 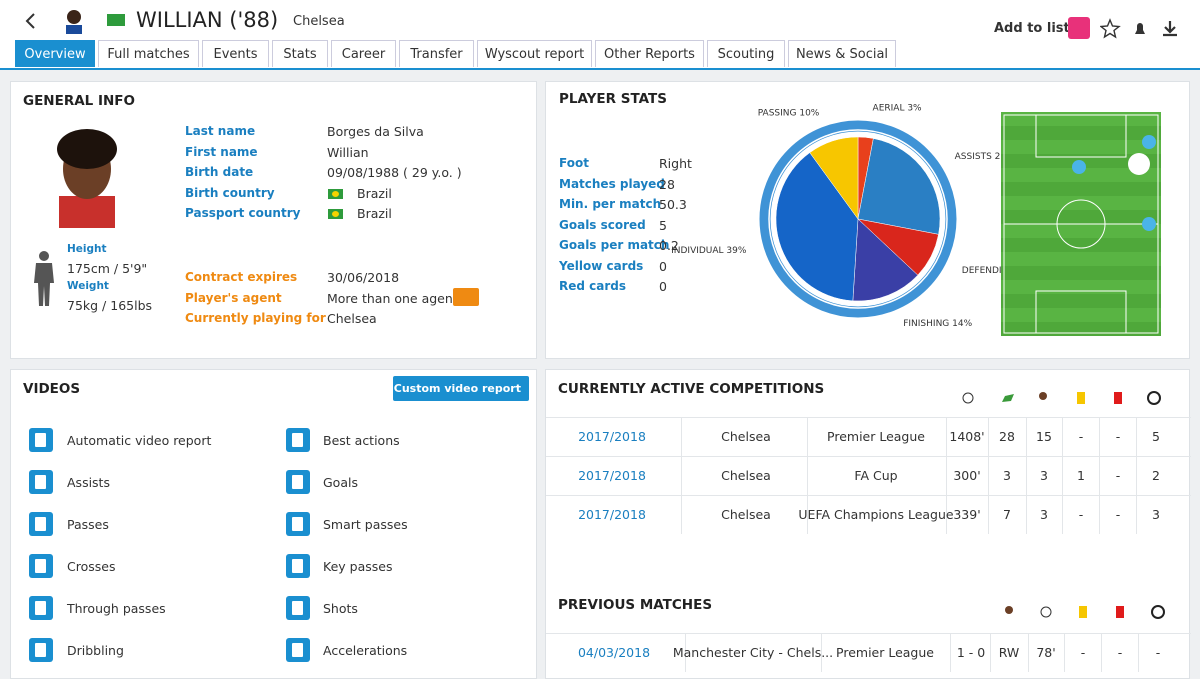 I want to click on pie-ring, so click(x=858, y=219).